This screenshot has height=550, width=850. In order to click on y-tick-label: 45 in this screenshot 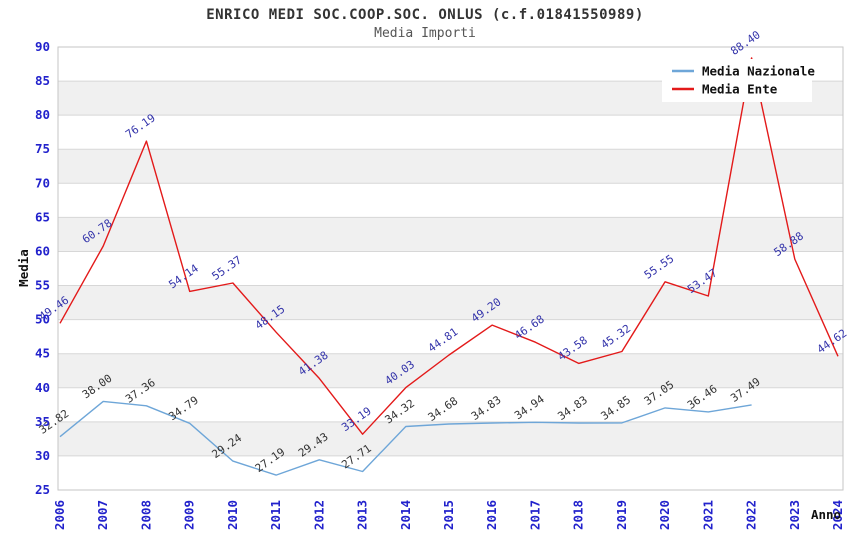, I will do `click(42, 353)`.